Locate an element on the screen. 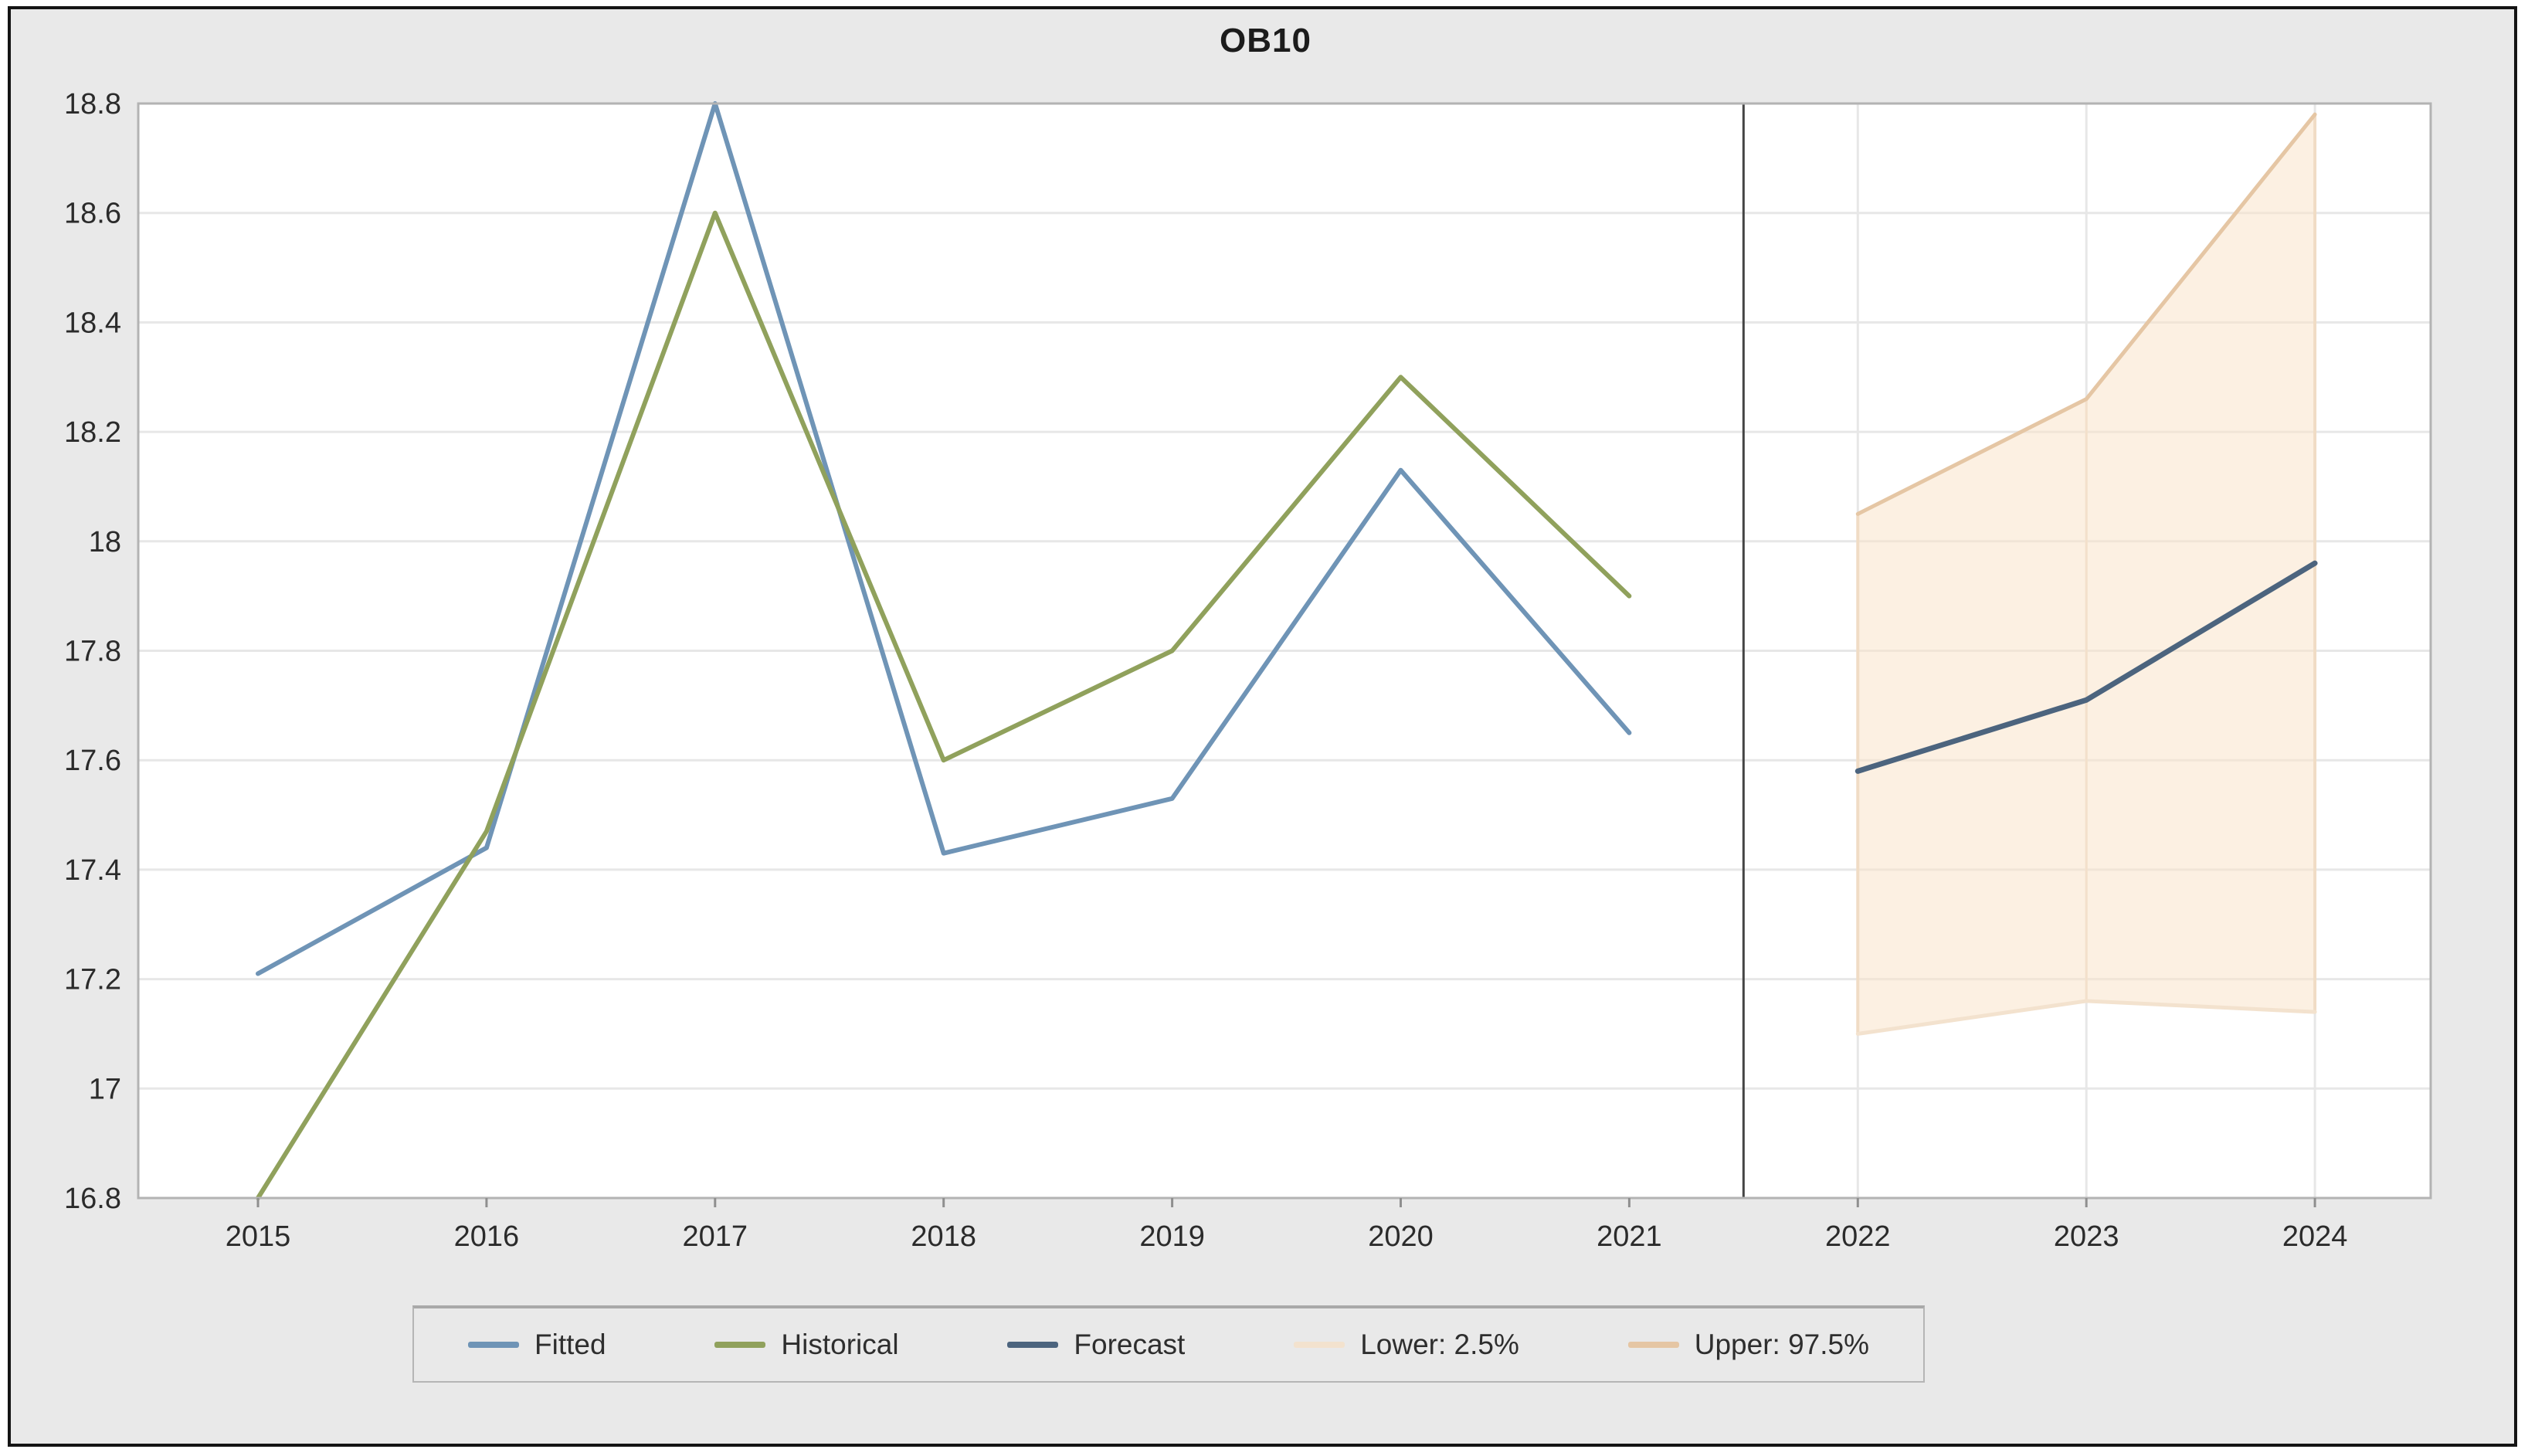  y-tick-label: 17.2 is located at coordinates (92, 980).